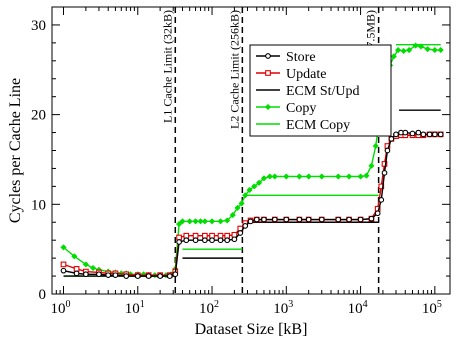 The image size is (456, 341). Describe the element at coordinates (167, 66) in the screenshot. I see `cache-limit-label: L1 Cache Limit (32kB)` at that location.